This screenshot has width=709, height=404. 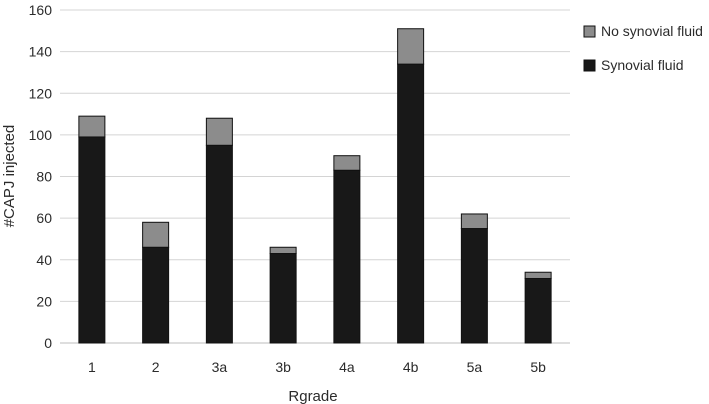 I want to click on x-tick-label: 3a, so click(x=220, y=367).